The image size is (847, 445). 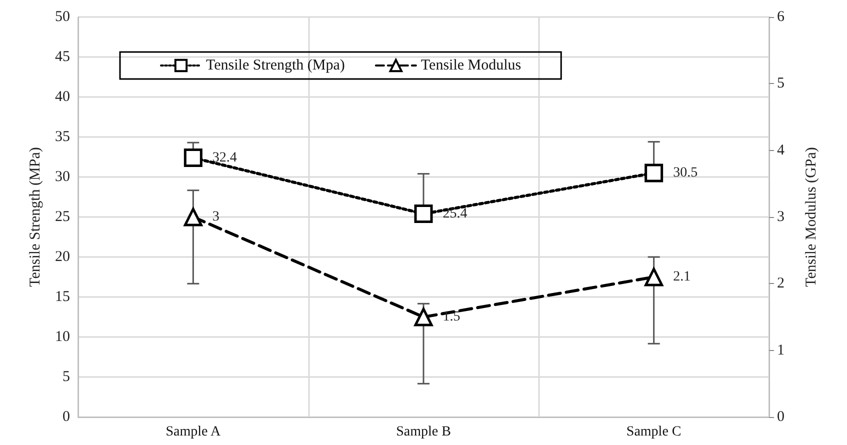 What do you see at coordinates (654, 432) in the screenshot?
I see `x-tick-label: Sample C` at bounding box center [654, 432].